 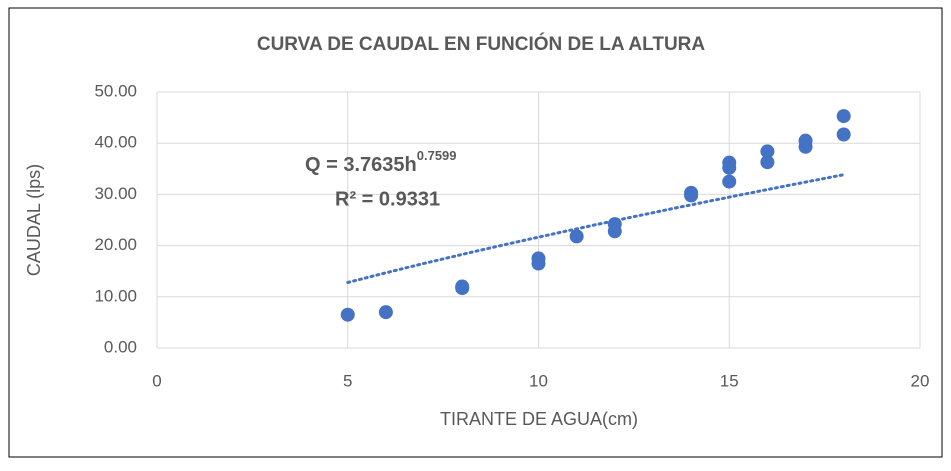 I want to click on y-tick-label: 50.00, so click(x=115, y=90).